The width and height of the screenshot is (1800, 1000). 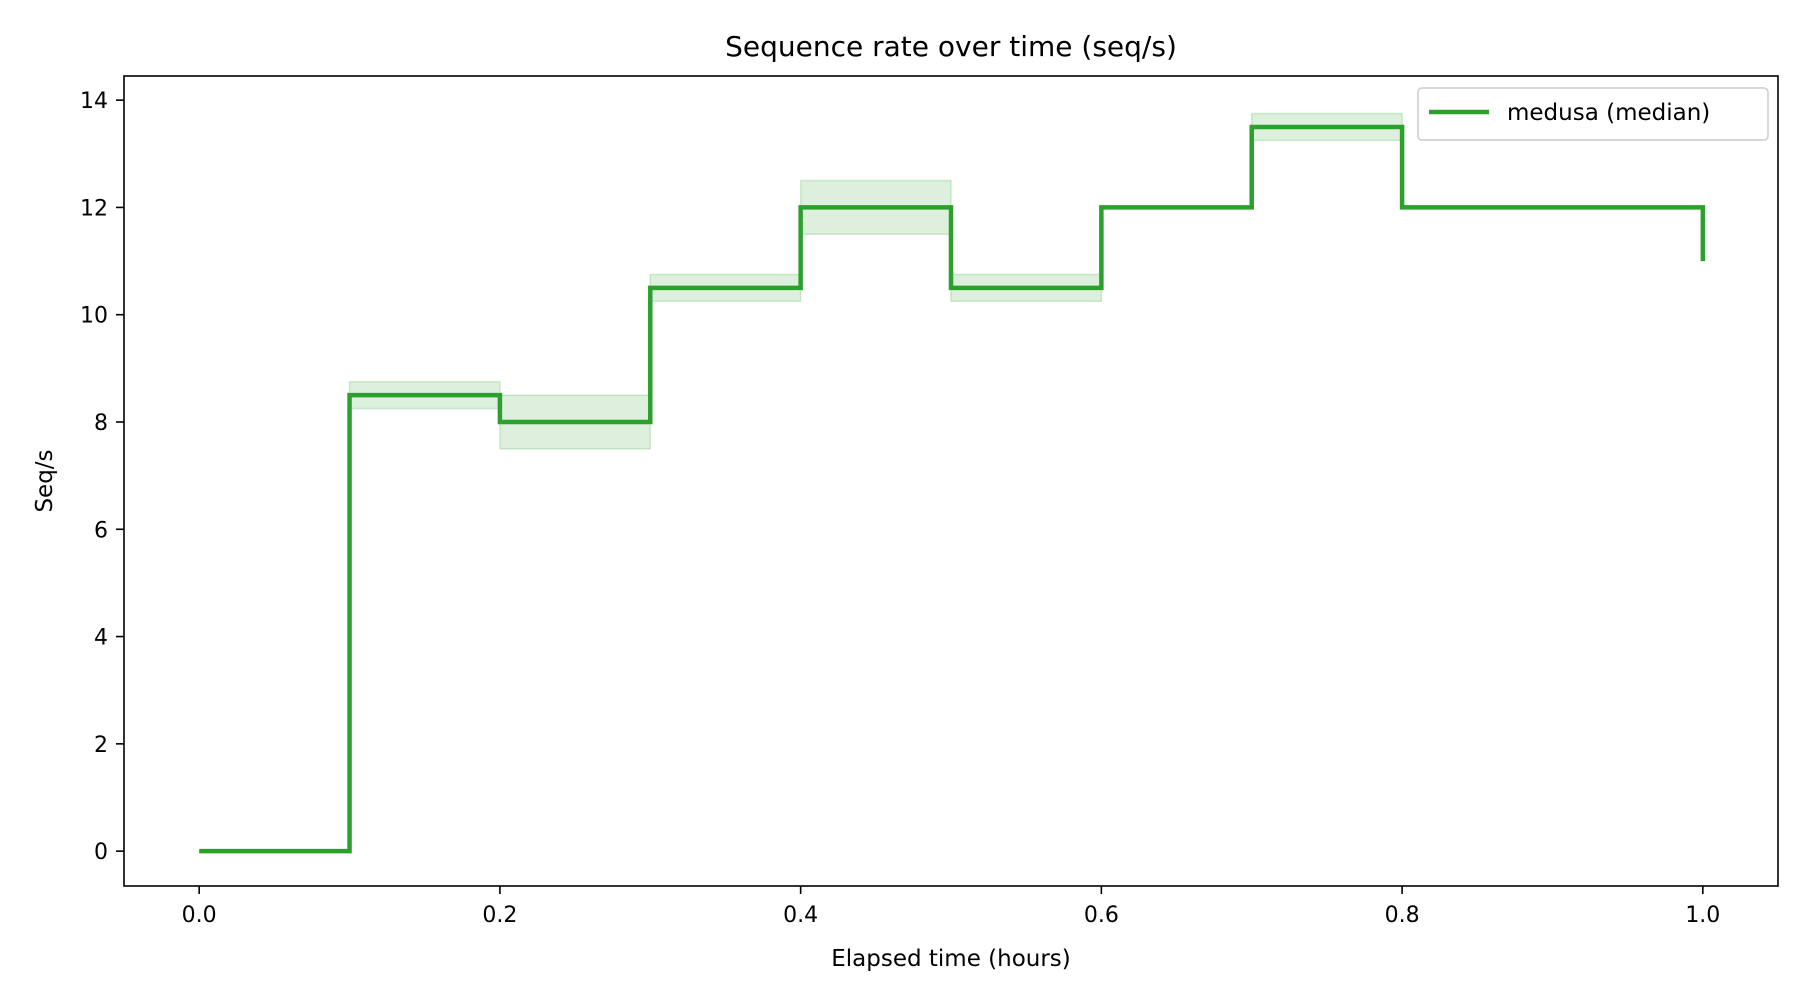 What do you see at coordinates (101, 852) in the screenshot?
I see `y-tick-label: 0` at bounding box center [101, 852].